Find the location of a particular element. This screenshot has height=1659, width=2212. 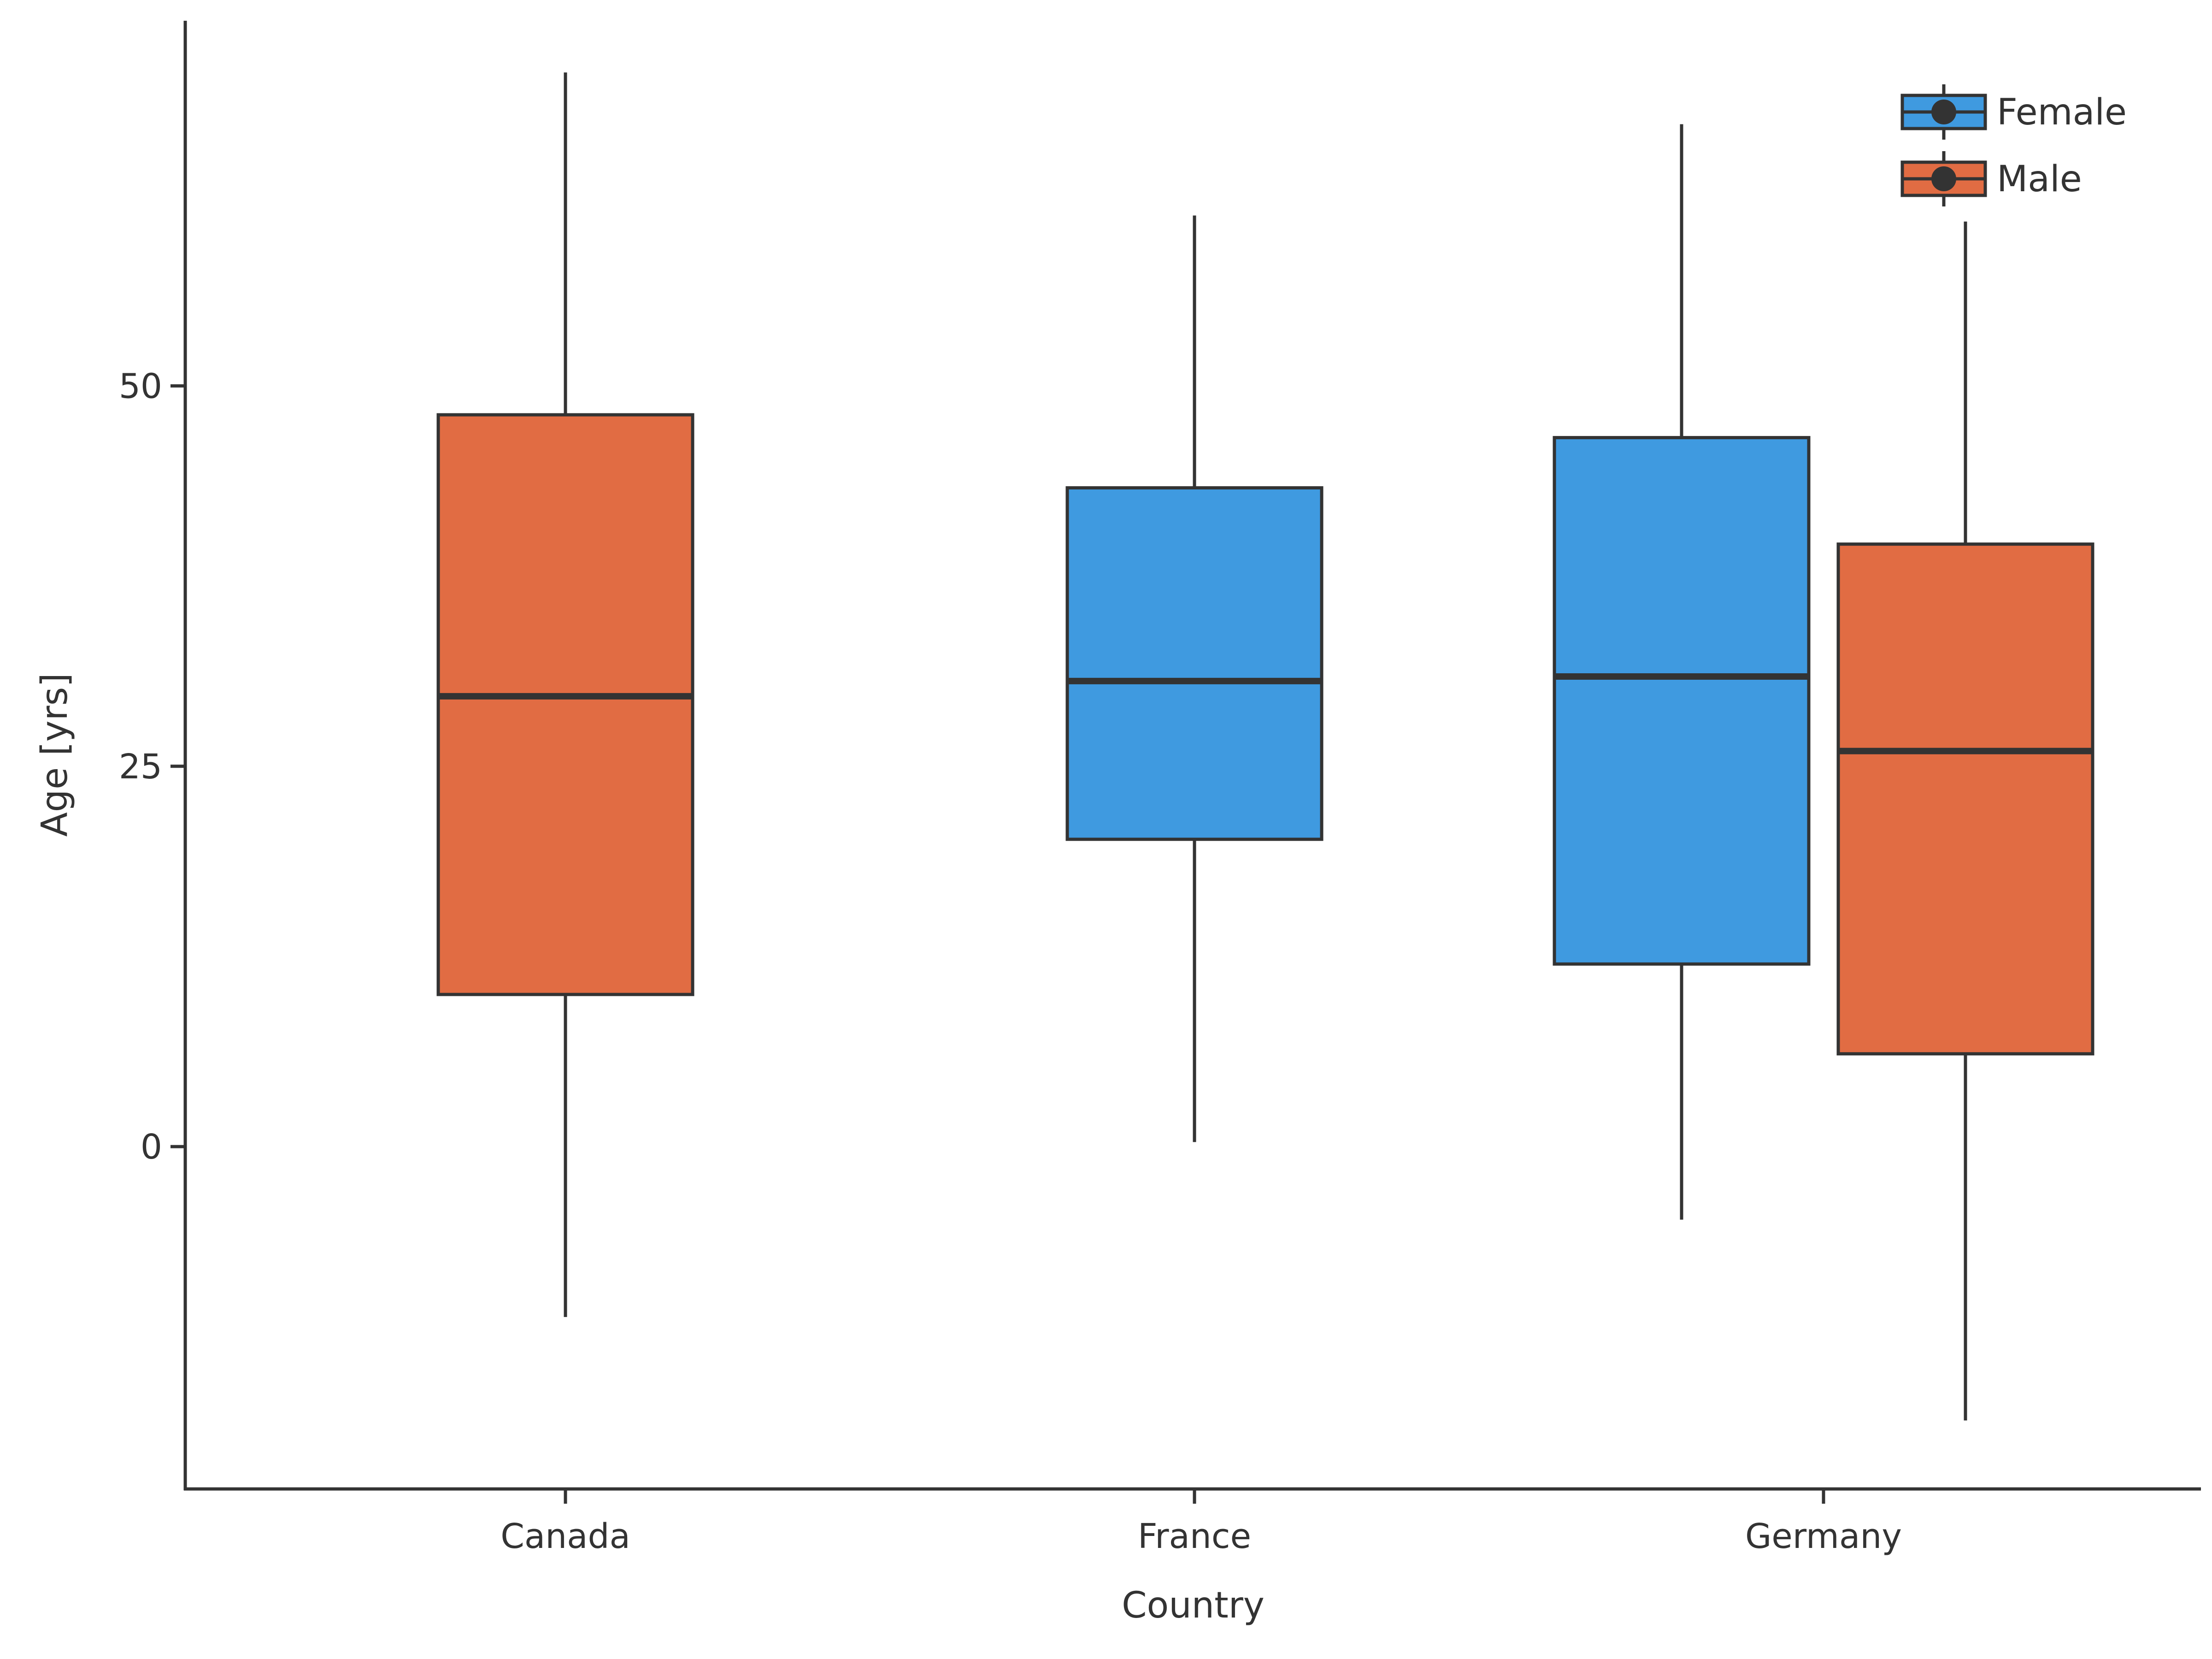

box-male-germany is located at coordinates (1965, 821).